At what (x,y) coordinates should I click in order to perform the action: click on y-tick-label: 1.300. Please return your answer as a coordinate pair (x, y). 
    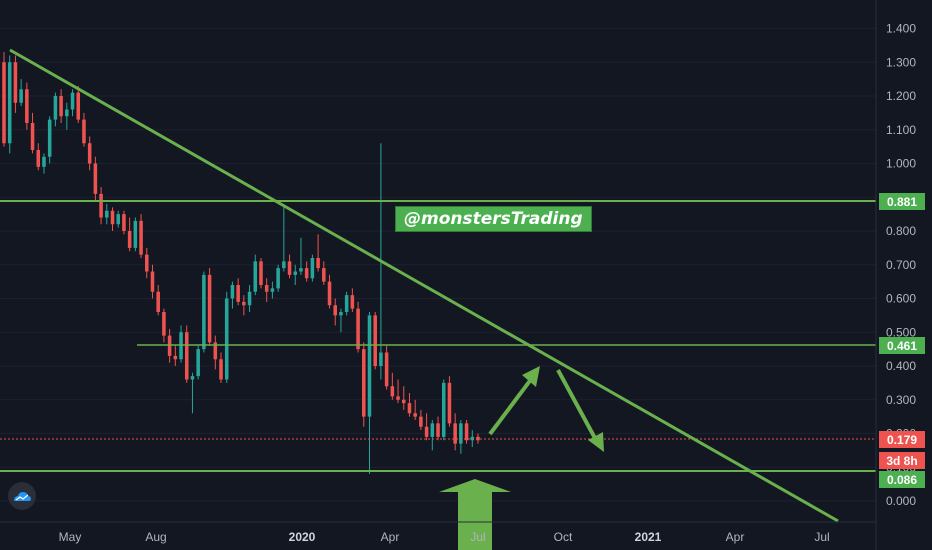
    Looking at the image, I should click on (901, 62).